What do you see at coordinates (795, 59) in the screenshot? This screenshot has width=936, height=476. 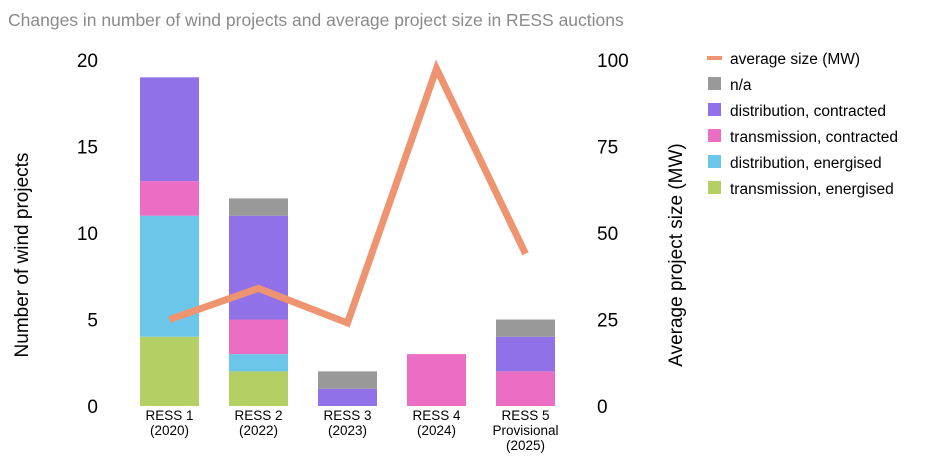 I see `legend-label: average size (MW)` at bounding box center [795, 59].